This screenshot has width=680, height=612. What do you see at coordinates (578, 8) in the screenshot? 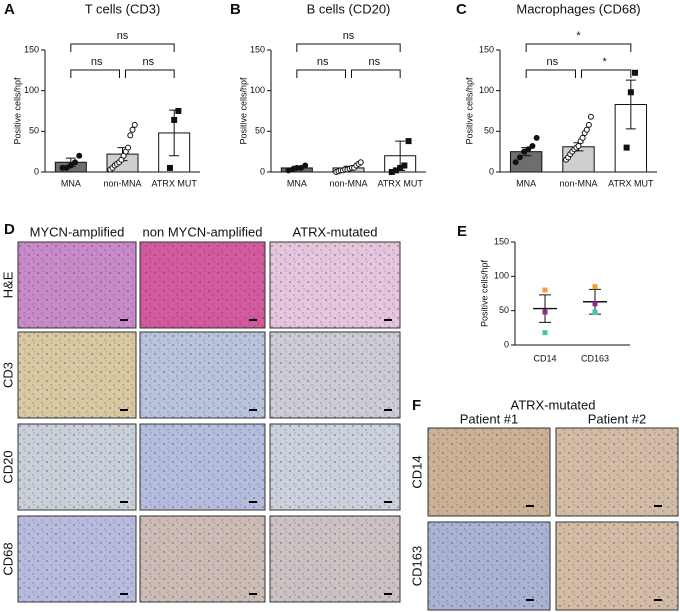
I see `chart-title: Macrophages (CD68)` at bounding box center [578, 8].